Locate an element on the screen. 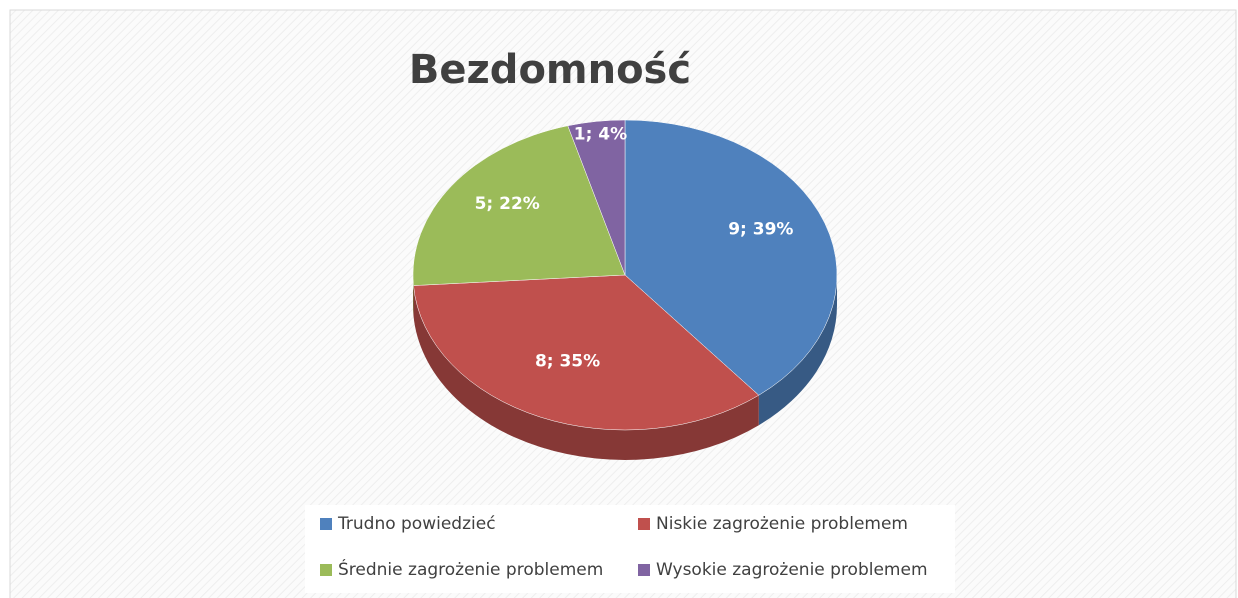 The image size is (1238, 598). data-label: 5; 22% is located at coordinates (507, 204).